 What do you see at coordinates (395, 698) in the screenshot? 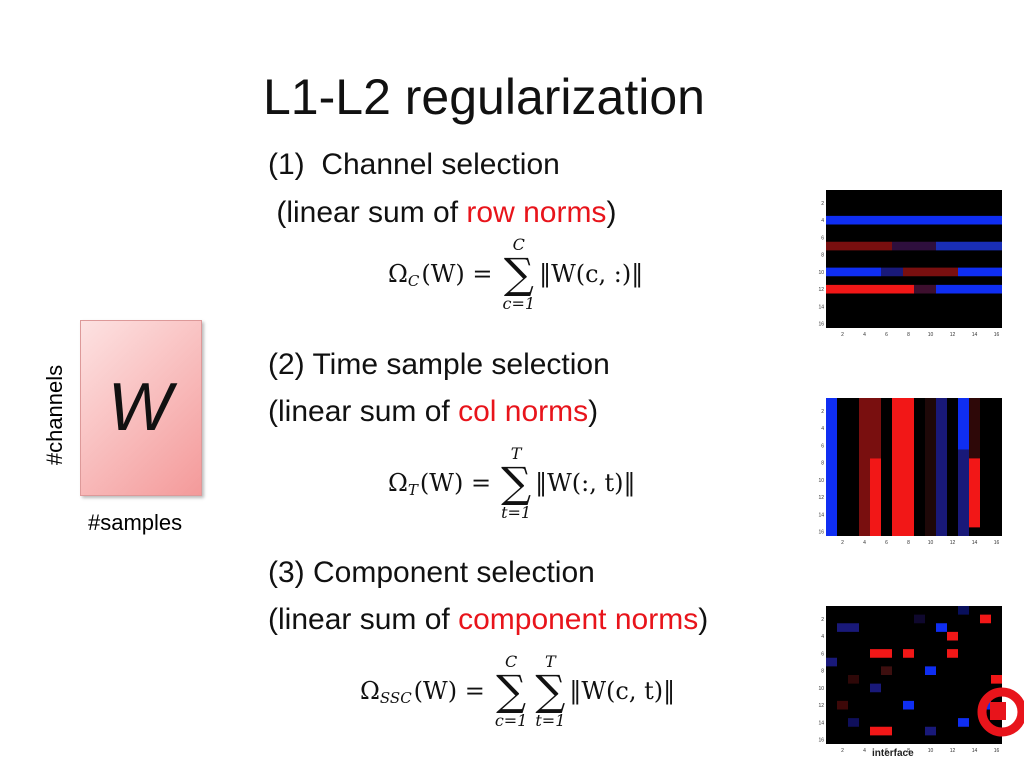
I see `formula-sub: SSC` at bounding box center [395, 698].